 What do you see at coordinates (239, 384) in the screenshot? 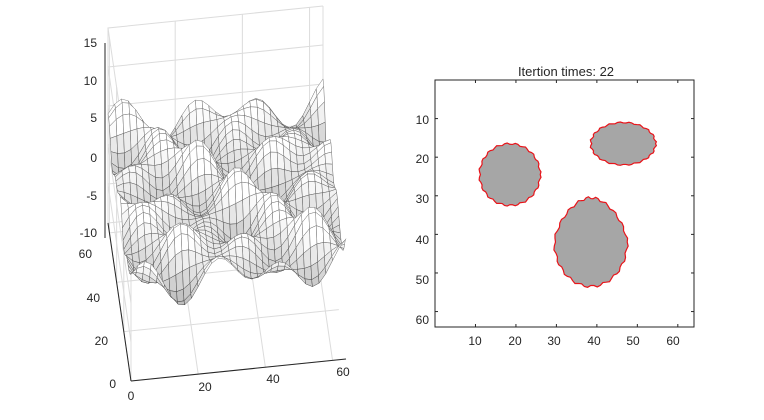
I see `surface-x-tick-labels: 0 20 40 60` at bounding box center [239, 384].